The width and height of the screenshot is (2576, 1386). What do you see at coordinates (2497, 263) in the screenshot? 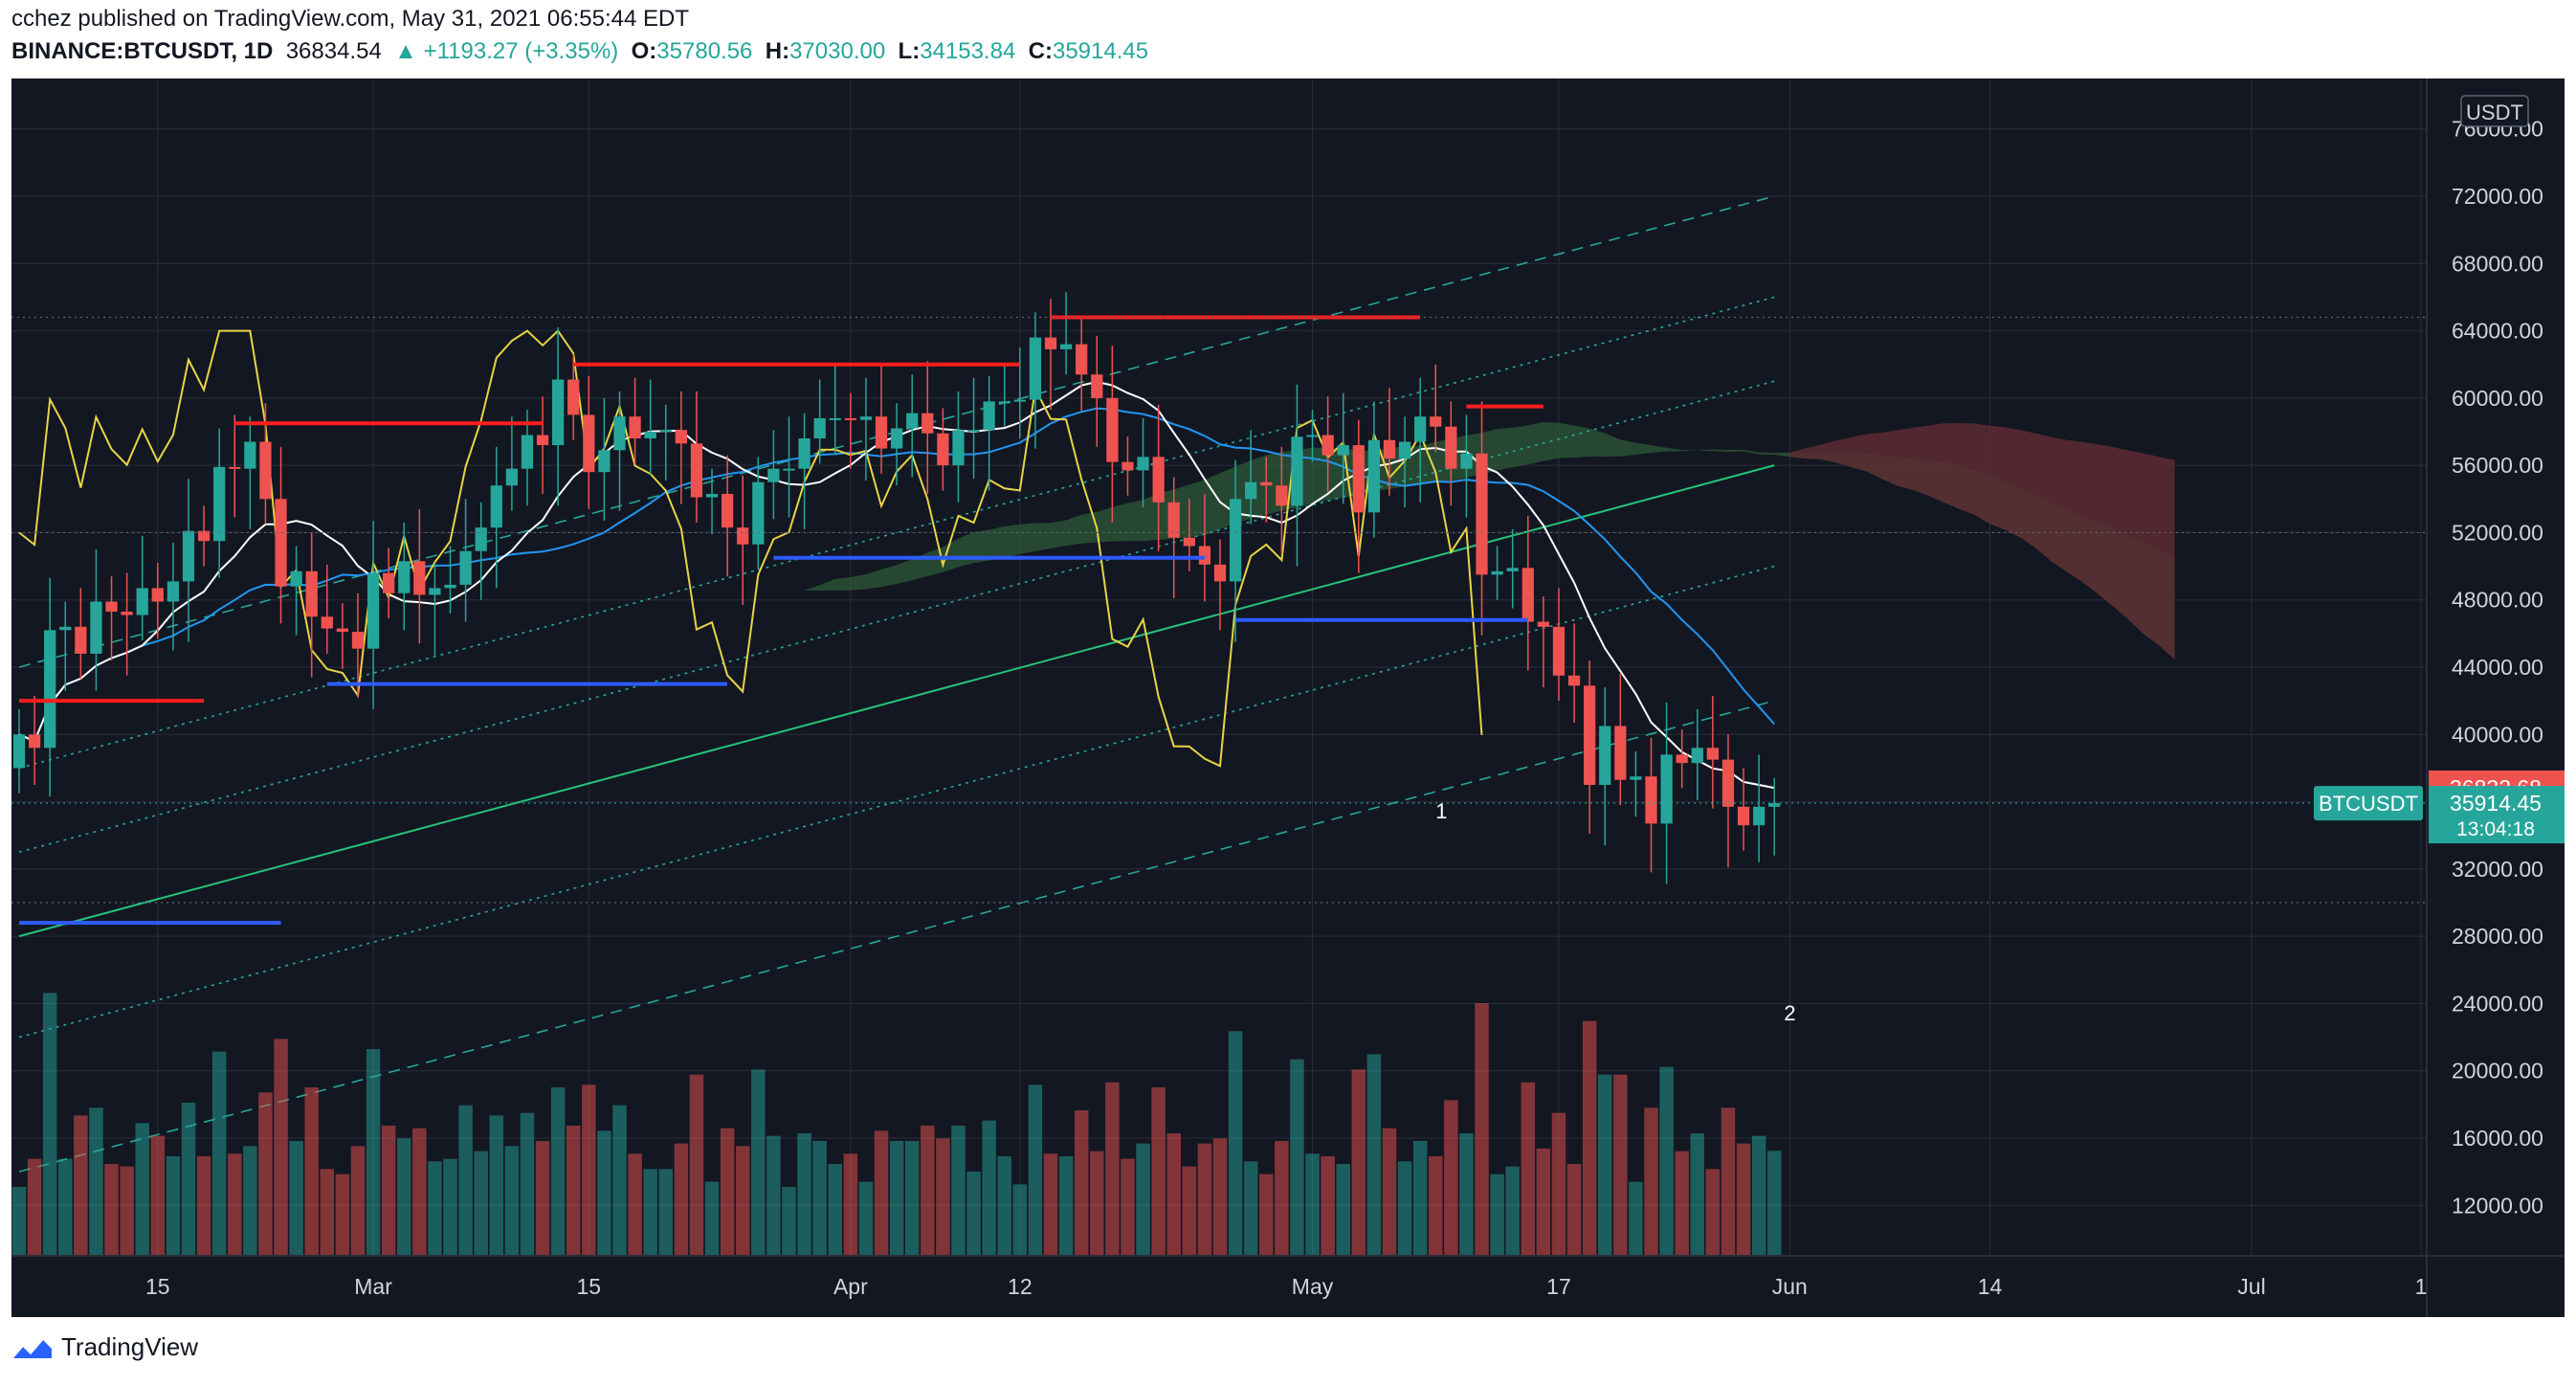
I see `y-tick-label: 68000.00` at bounding box center [2497, 263].